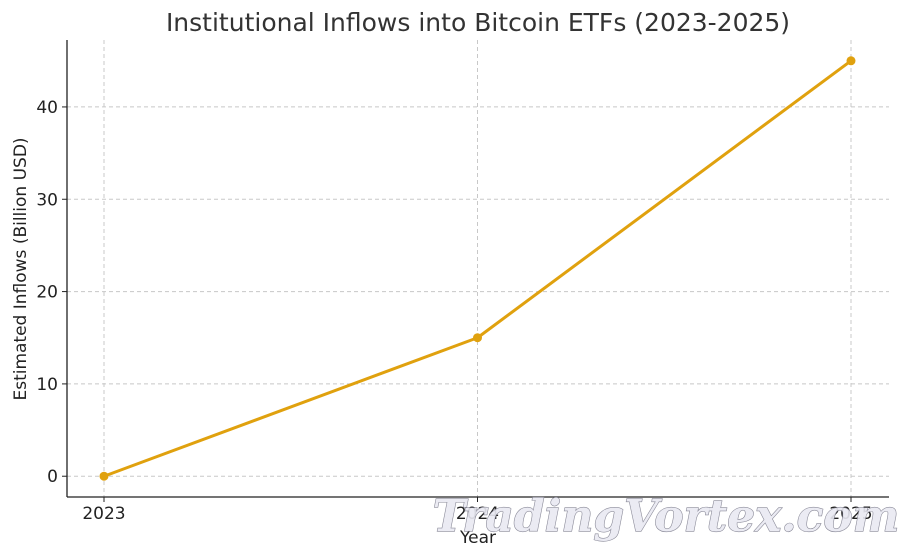 This screenshot has height=558, width=900. What do you see at coordinates (21, 268) in the screenshot?
I see `y-axis-label: Estimated Inflows (Billion USD)` at bounding box center [21, 268].